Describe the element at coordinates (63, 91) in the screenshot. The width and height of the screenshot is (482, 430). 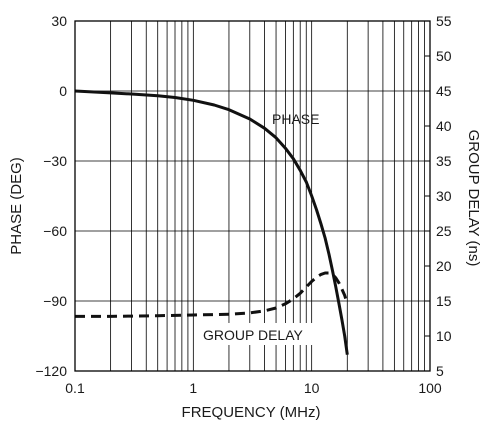
I see `y-tick-label: 0` at that location.